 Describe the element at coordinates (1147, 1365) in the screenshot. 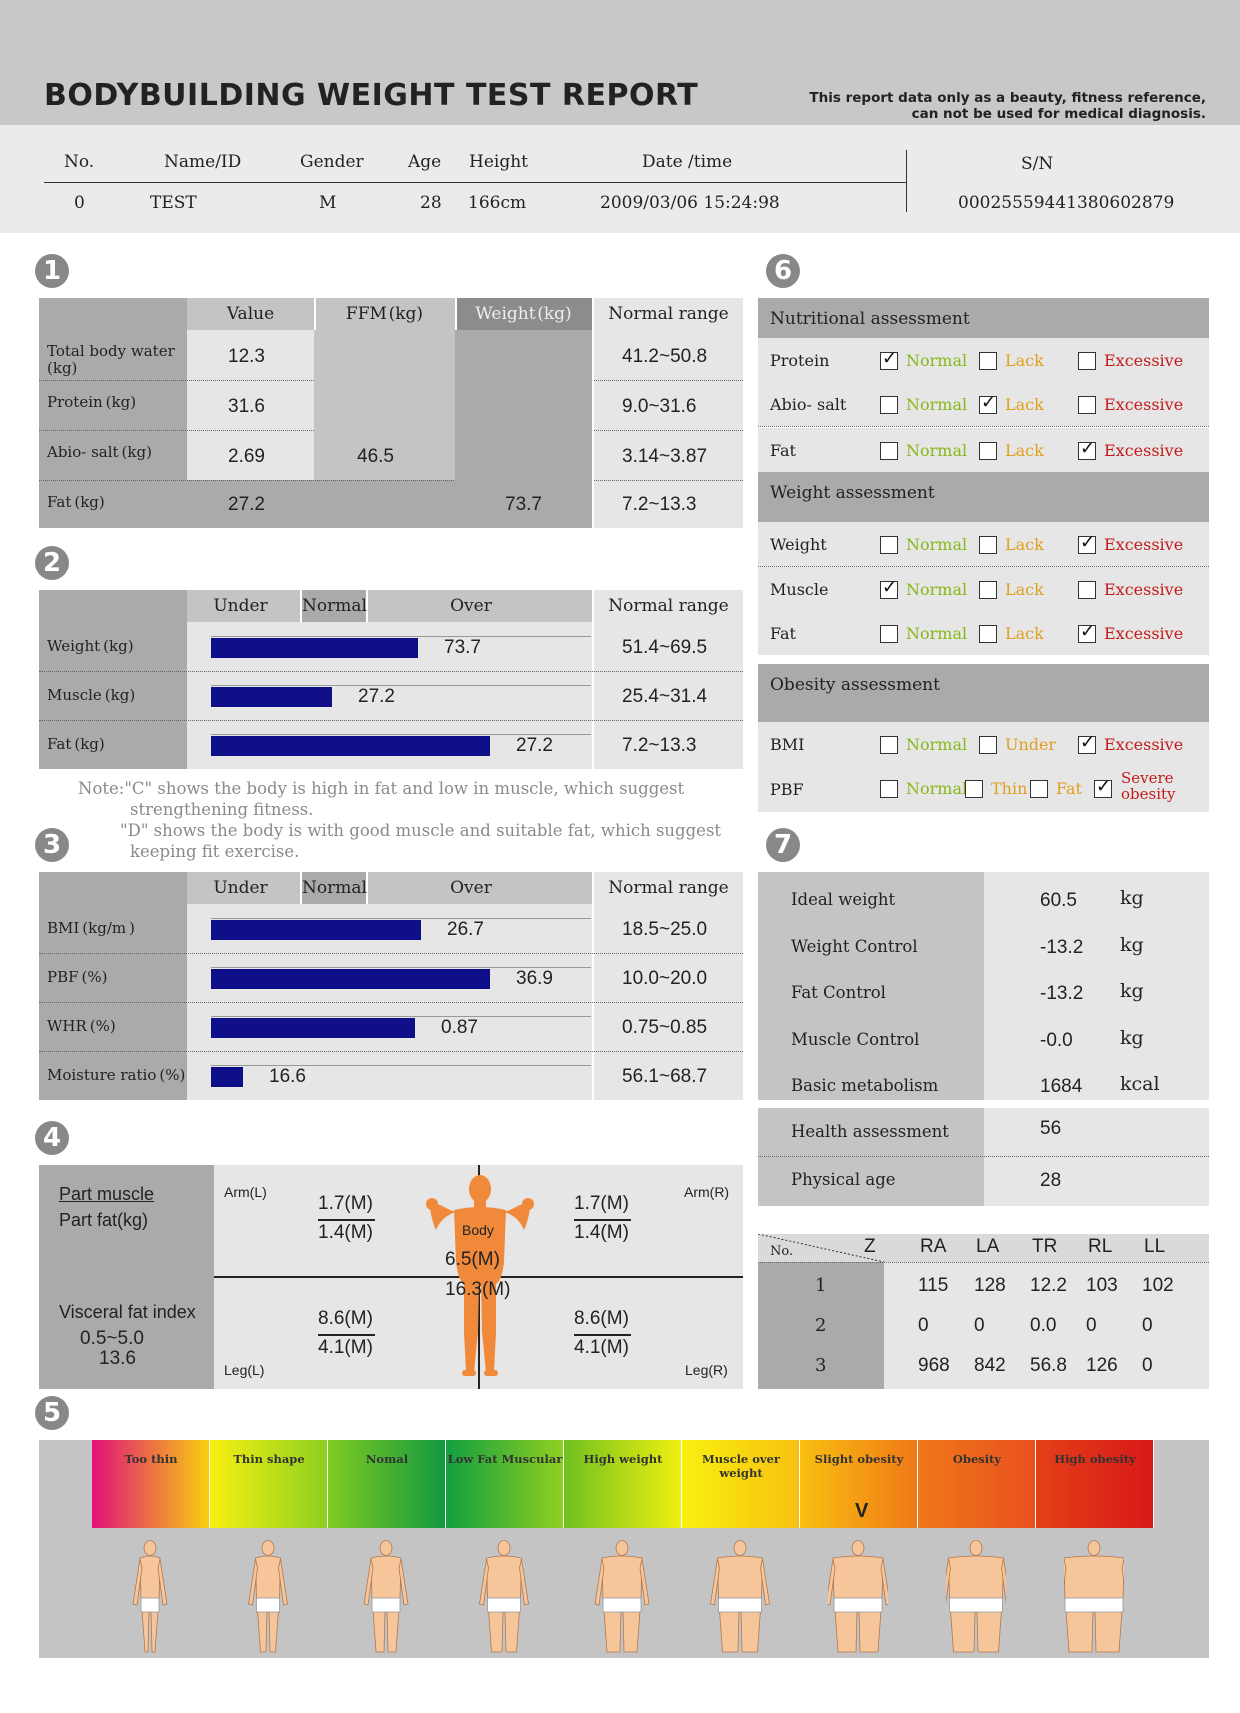

I see `z-cell: 0` at that location.